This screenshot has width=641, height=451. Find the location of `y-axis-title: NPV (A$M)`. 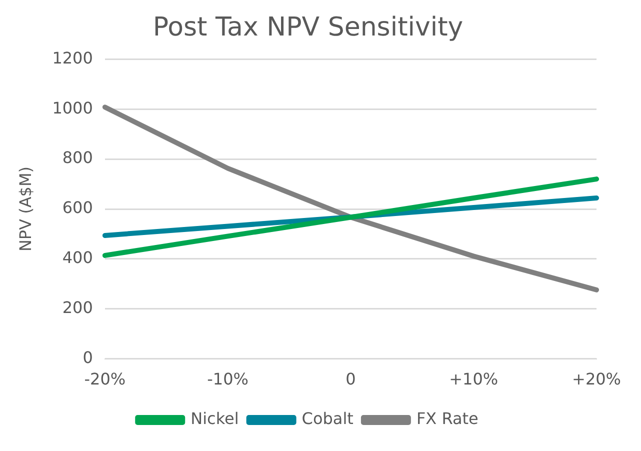

y-axis-title: NPV (A$M) is located at coordinates (25, 209).